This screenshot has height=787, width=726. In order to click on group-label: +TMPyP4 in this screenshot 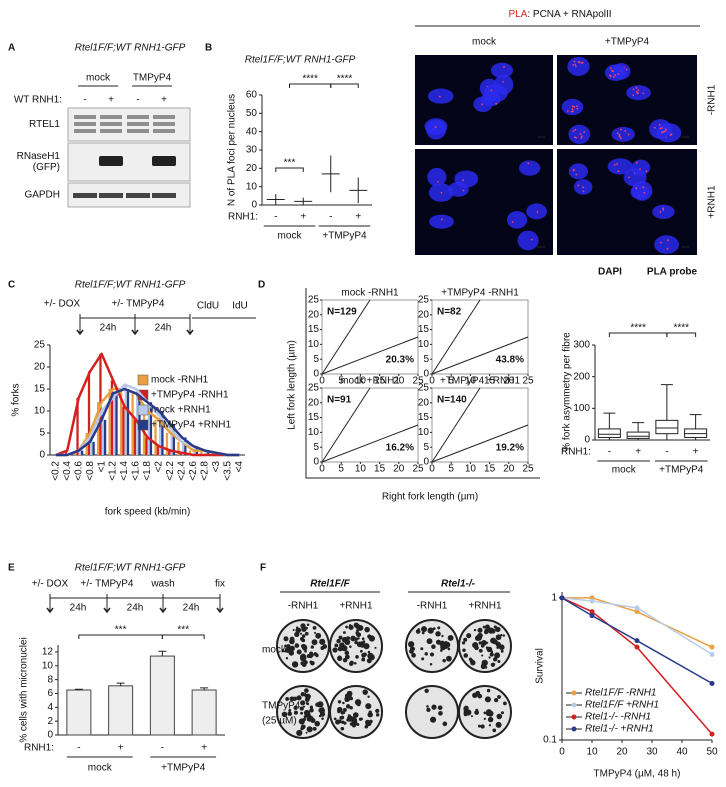, I will do `click(681, 470)`.